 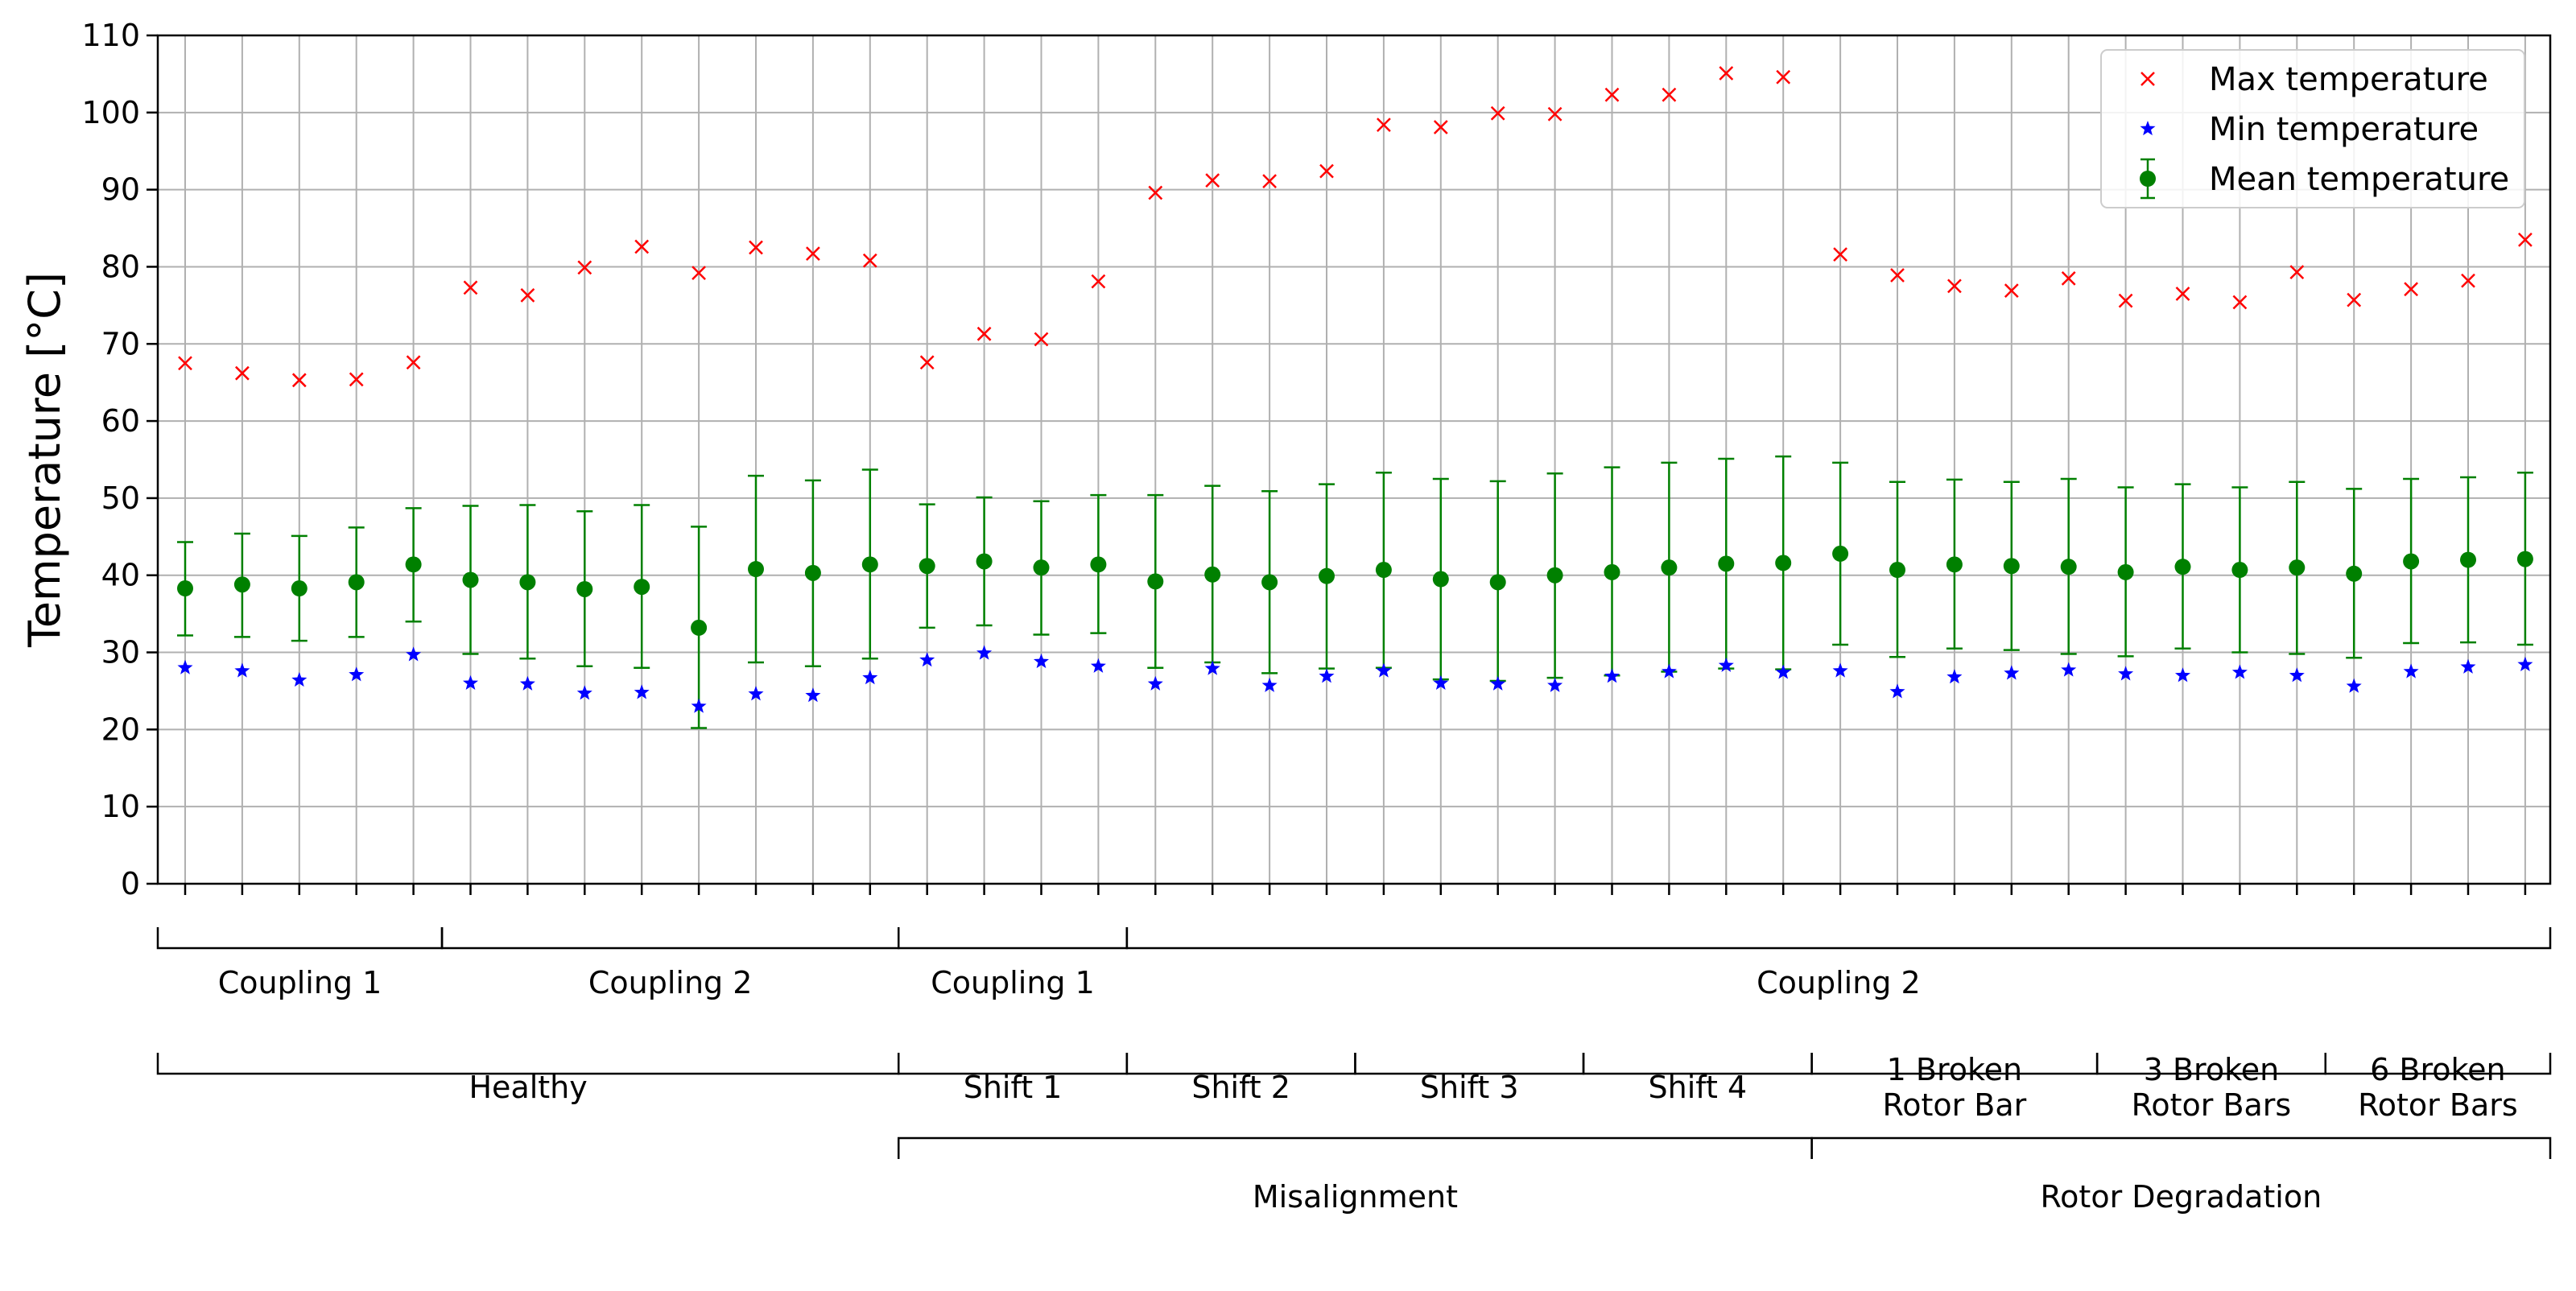 I want to click on group-label: Coupling 1, so click(x=1013, y=982).